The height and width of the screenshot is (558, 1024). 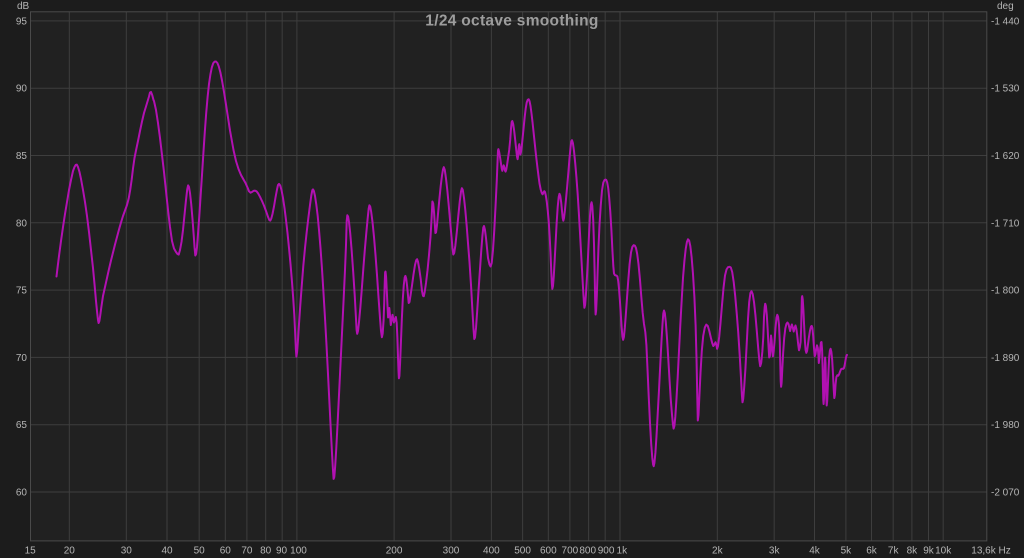 I want to click on svg-text: -1 440, so click(x=1005, y=21).